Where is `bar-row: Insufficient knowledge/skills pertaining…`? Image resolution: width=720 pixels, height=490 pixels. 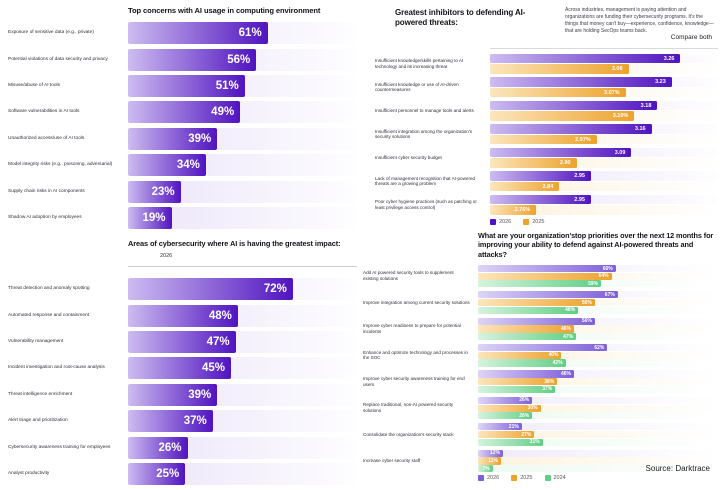
bar-row: Insufficient knowledge/skills pertaining… is located at coordinates (539, 64).